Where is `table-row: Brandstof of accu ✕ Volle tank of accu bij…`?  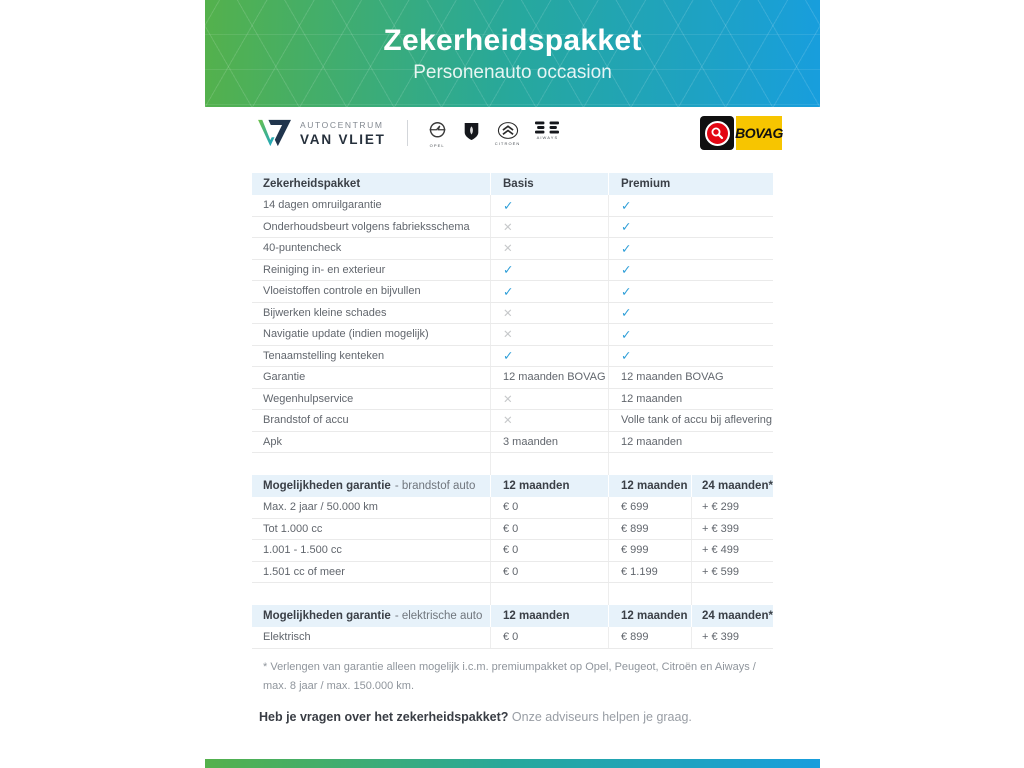 table-row: Brandstof of accu ✕ Volle tank of accu bij… is located at coordinates (512, 421).